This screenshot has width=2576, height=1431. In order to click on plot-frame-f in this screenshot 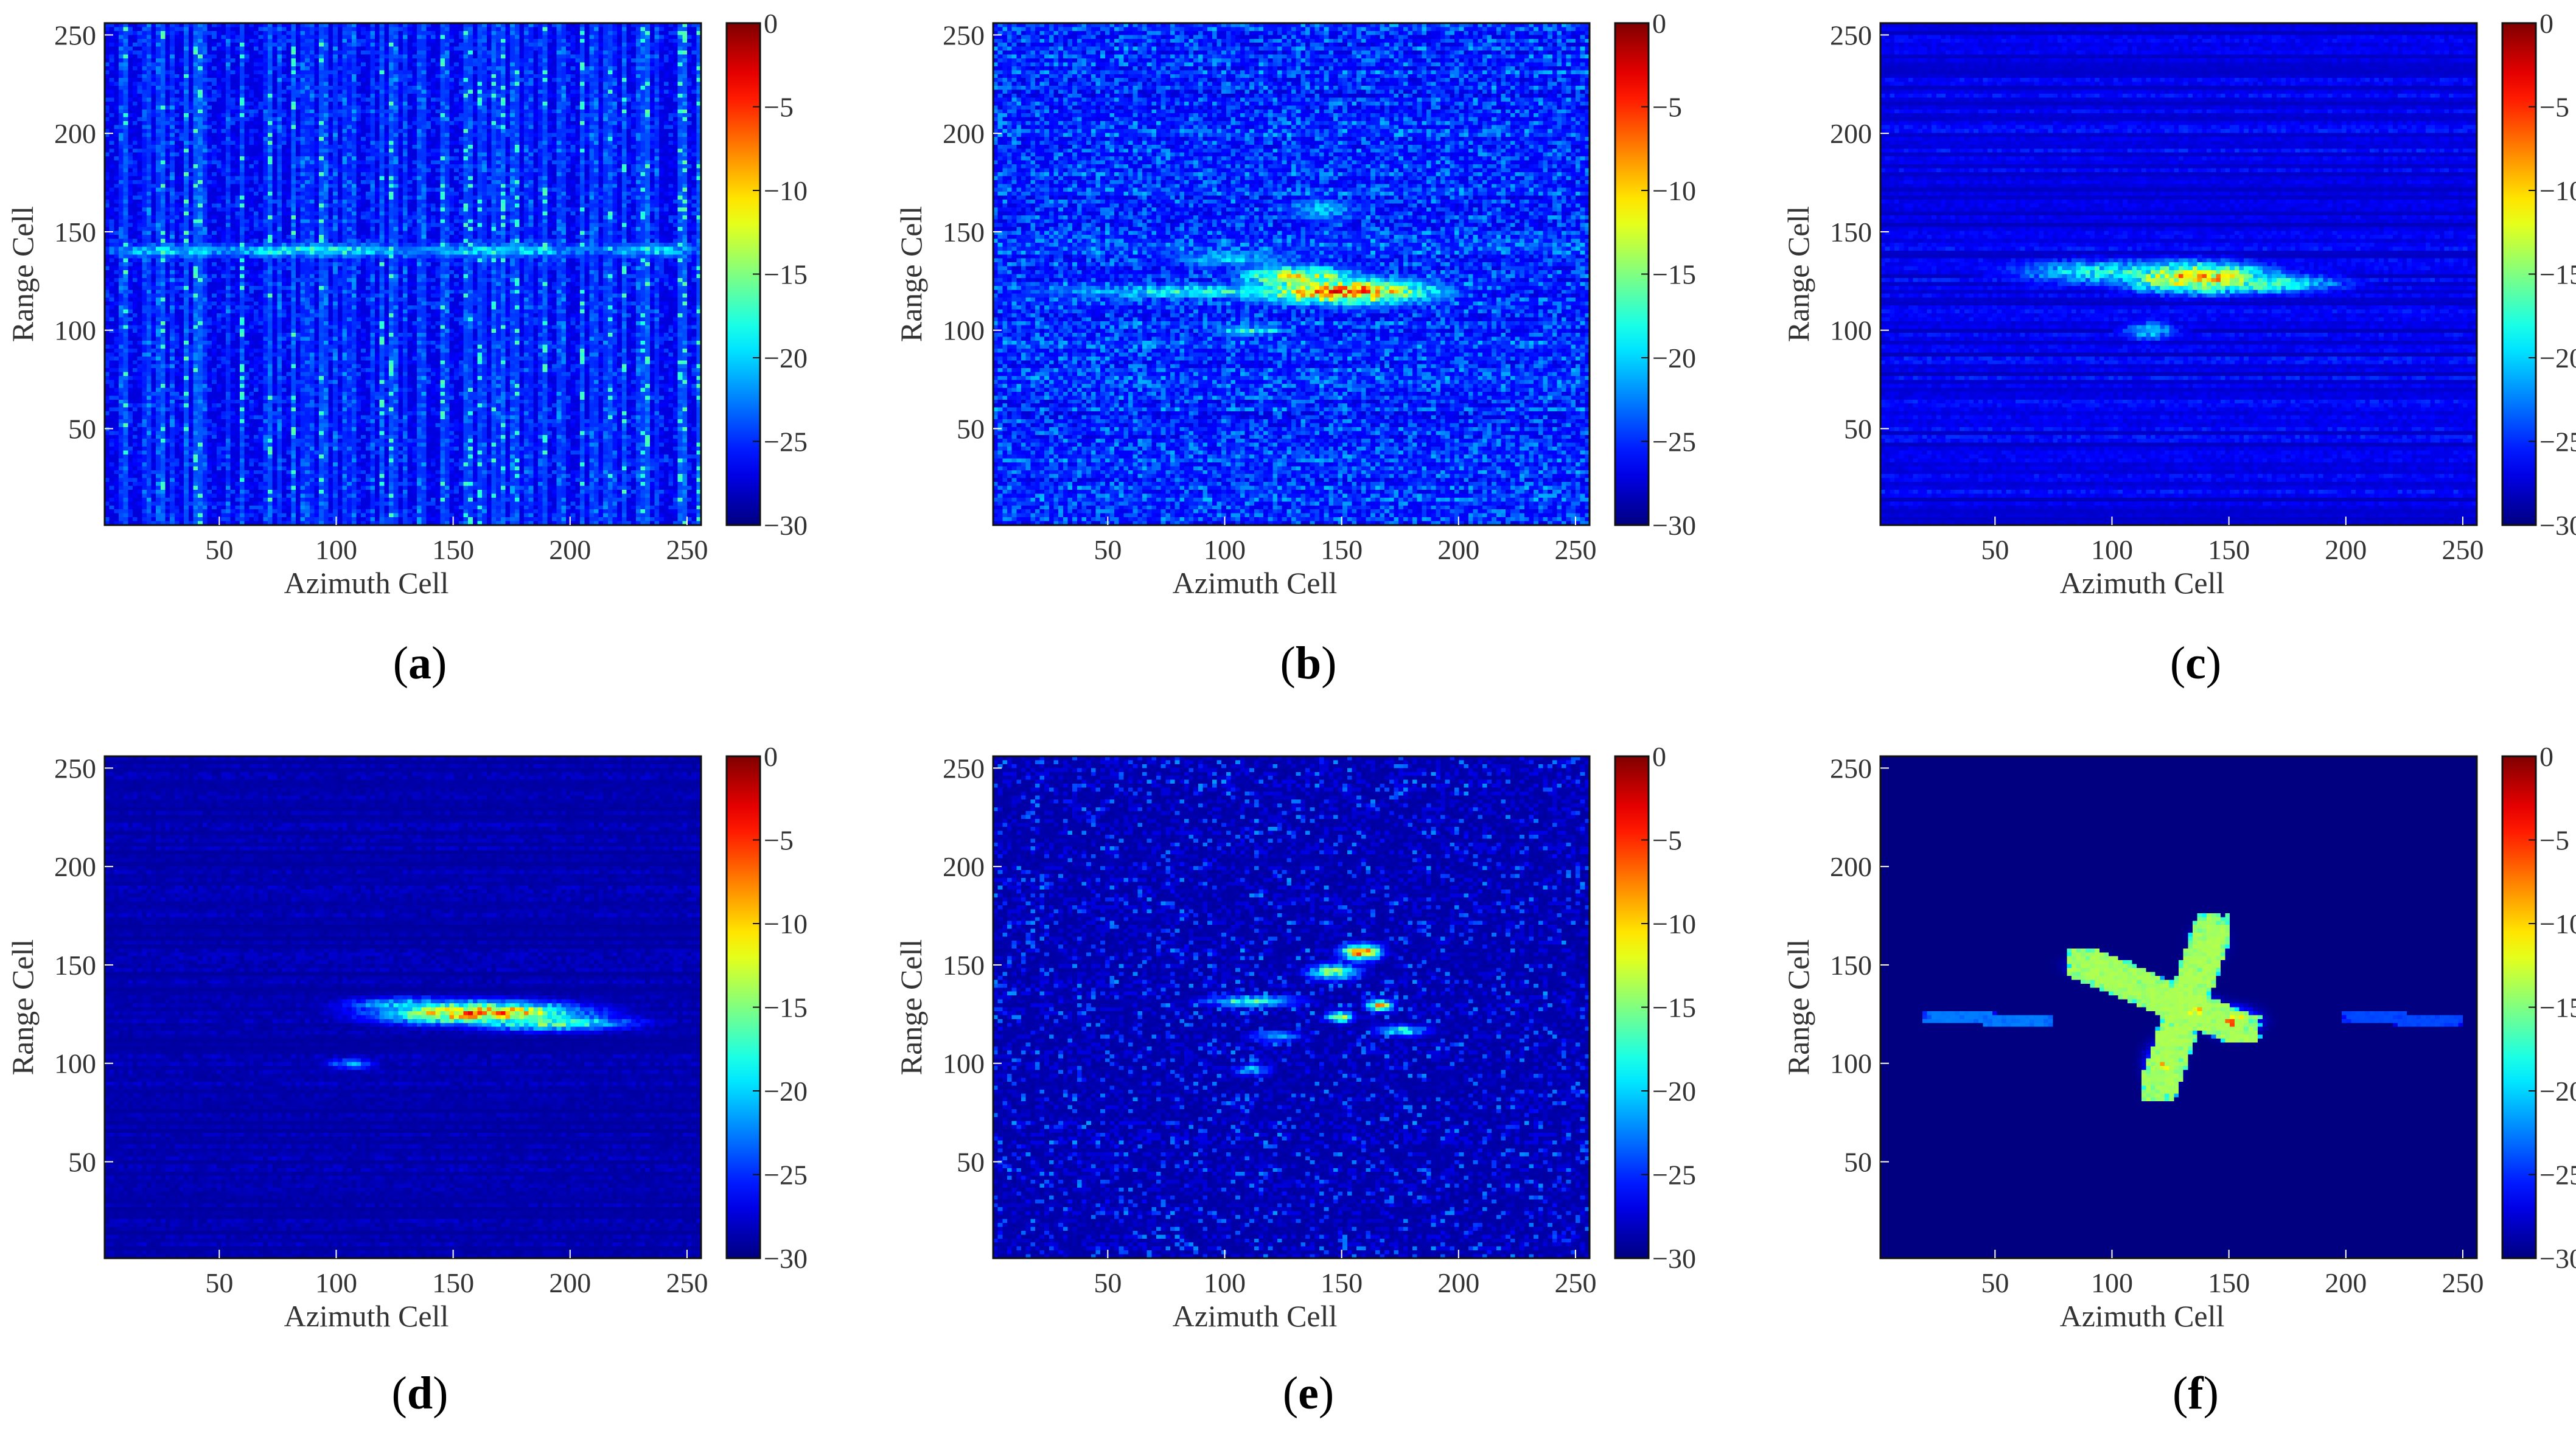, I will do `click(2178, 1007)`.